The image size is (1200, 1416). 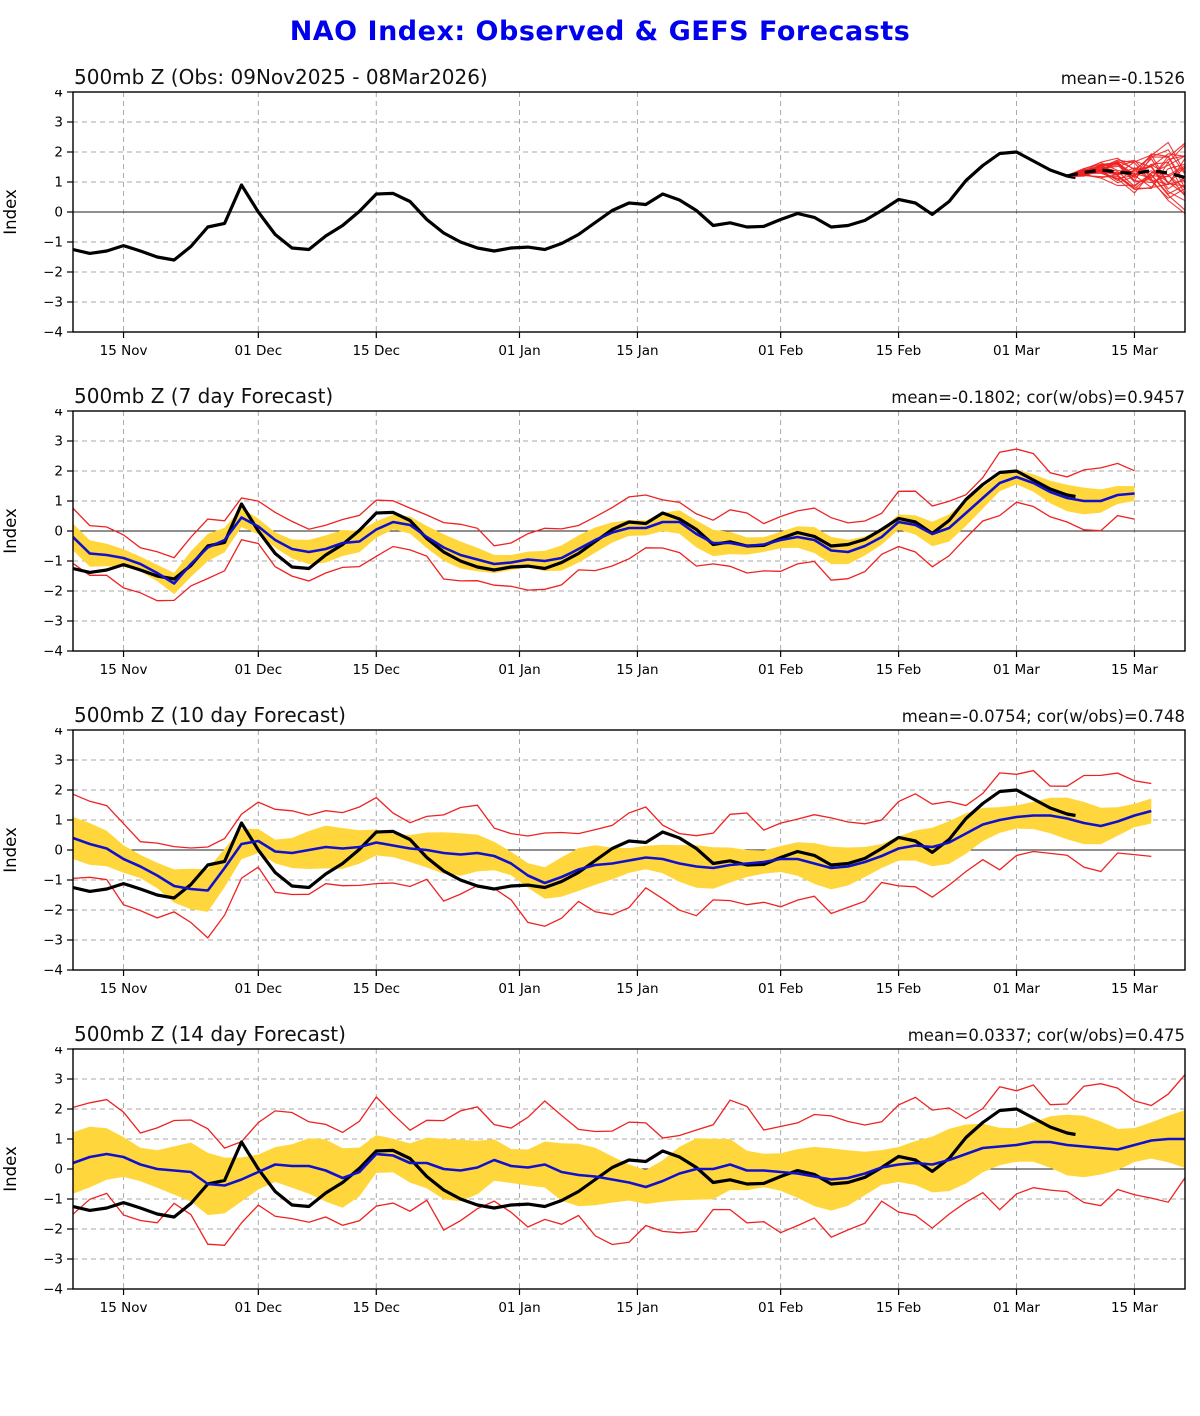 I want to click on panel-stats: mean=0.0337; cor(w/obs)=0.475, so click(x=1046, y=1035).